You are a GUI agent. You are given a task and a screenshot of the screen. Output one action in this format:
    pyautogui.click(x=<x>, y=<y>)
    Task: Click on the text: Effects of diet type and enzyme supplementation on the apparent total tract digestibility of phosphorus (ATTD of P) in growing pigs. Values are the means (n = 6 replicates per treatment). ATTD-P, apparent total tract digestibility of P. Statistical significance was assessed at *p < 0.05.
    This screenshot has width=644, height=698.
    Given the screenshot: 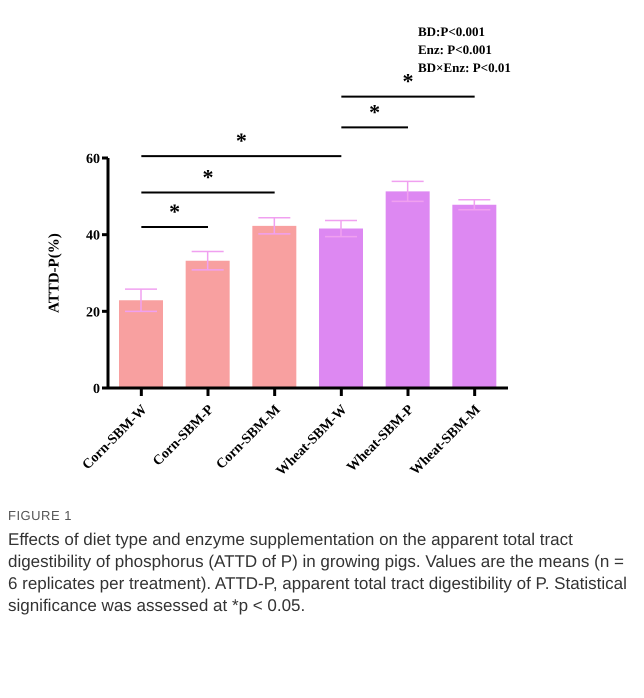 What is the action you would take?
    pyautogui.click(x=318, y=573)
    